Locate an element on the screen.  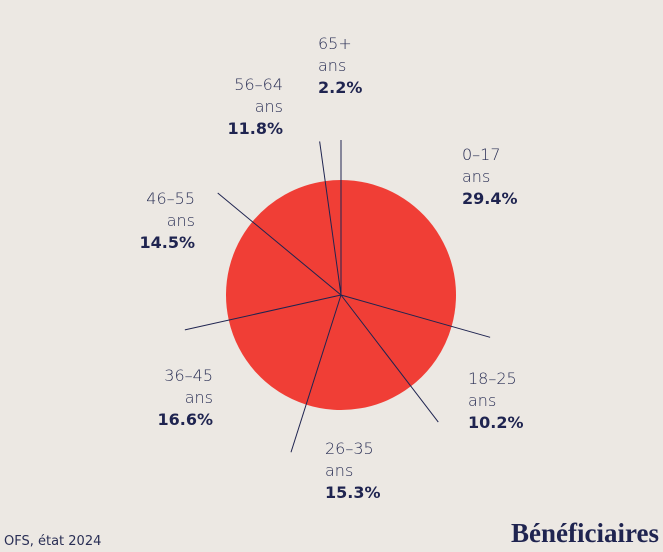
category-label: 26–35 ans is located at coordinates (349, 459).